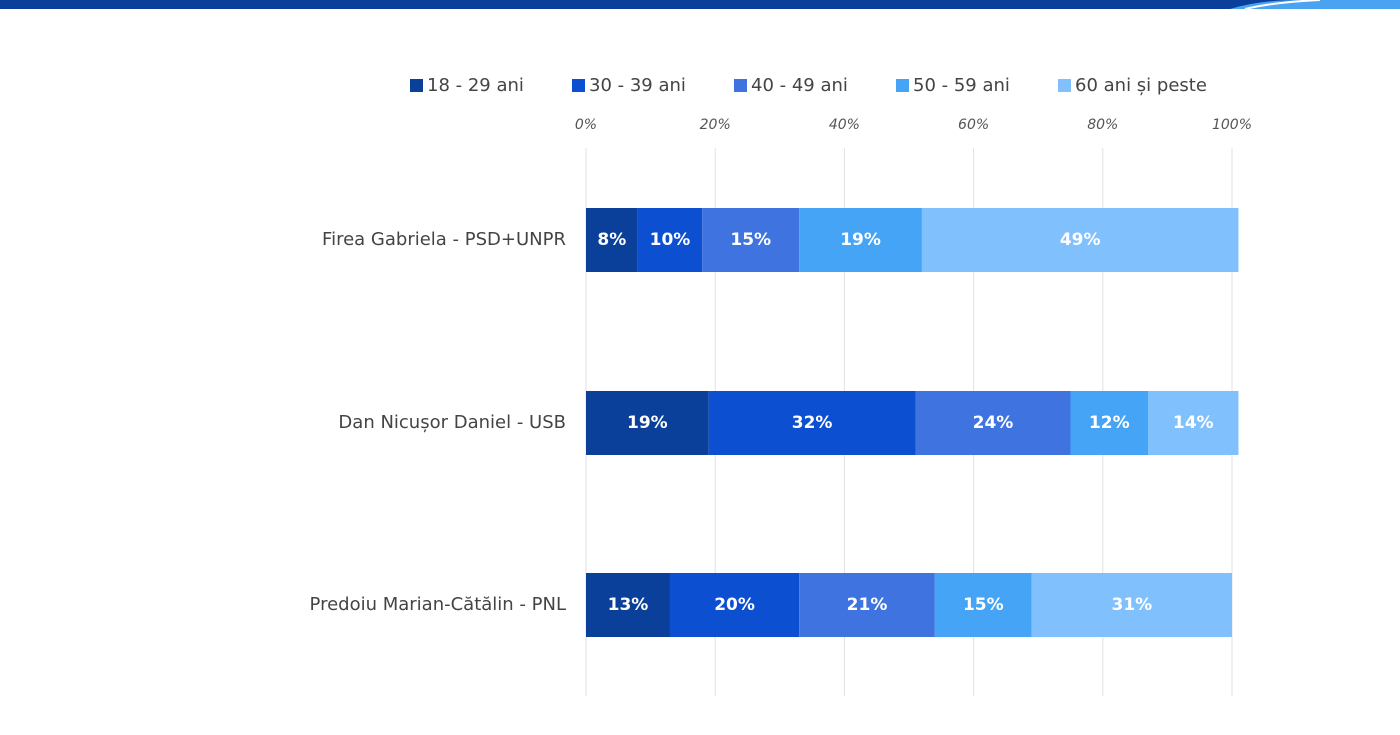  I want to click on value-label: 8%, so click(611, 240).